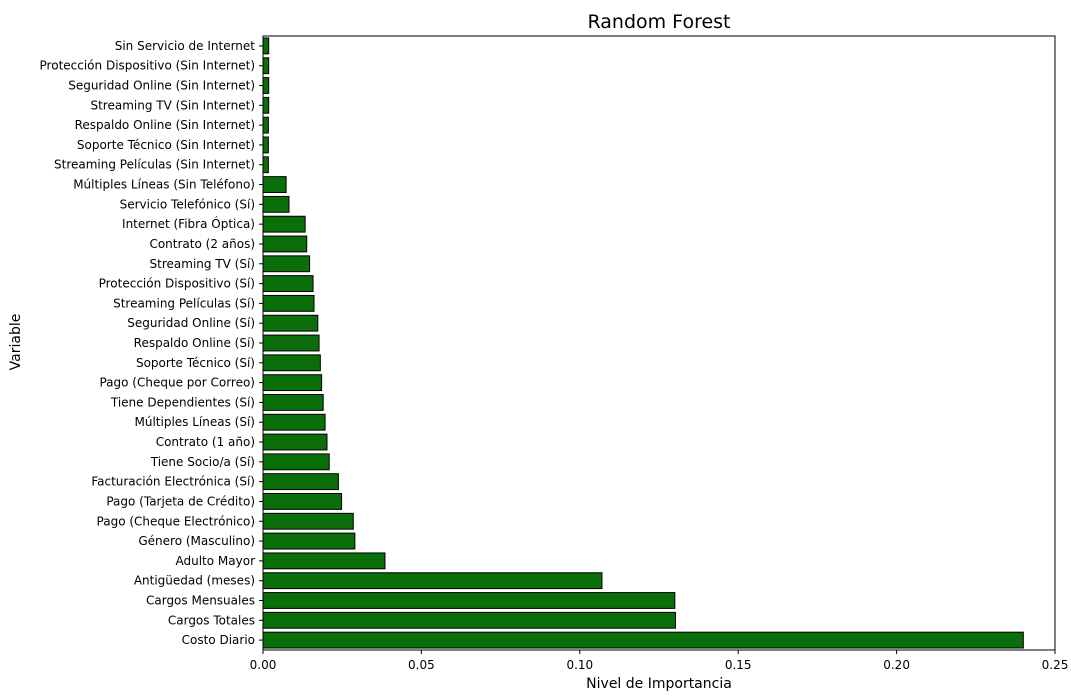 The height and width of the screenshot is (700, 1071). I want to click on x-tick-label: 0.00, so click(263, 665).